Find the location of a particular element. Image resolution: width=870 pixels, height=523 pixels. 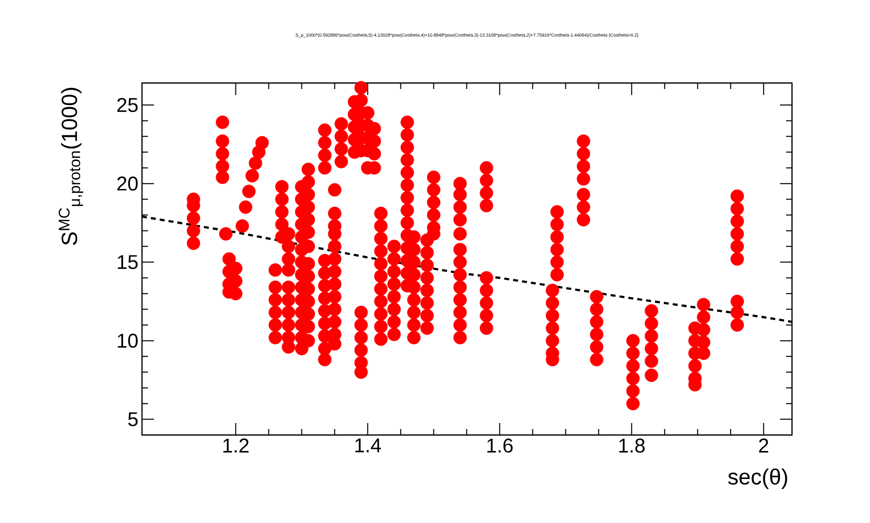

y-axis-title: S$^{MC}$$_{μ,proton}$(1000) is located at coordinates (71, 166).